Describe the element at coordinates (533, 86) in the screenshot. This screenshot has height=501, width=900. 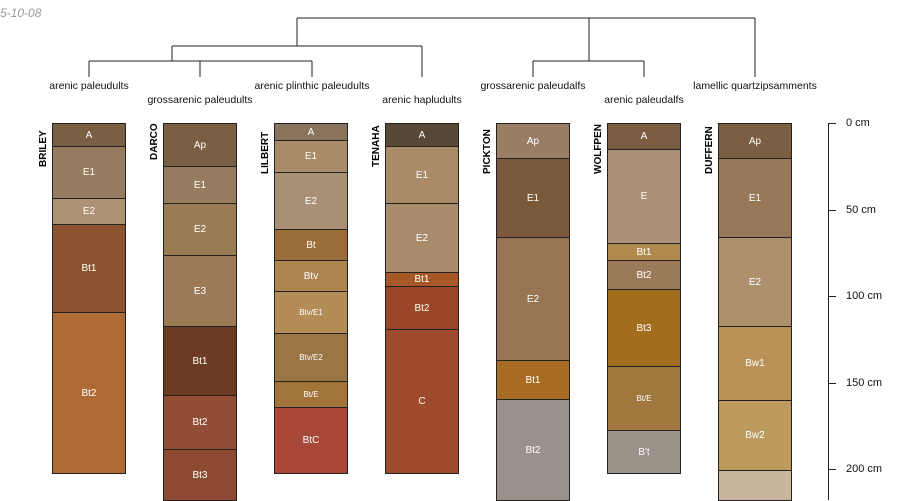
I see `group-label: grossarenic paleudalfs` at that location.